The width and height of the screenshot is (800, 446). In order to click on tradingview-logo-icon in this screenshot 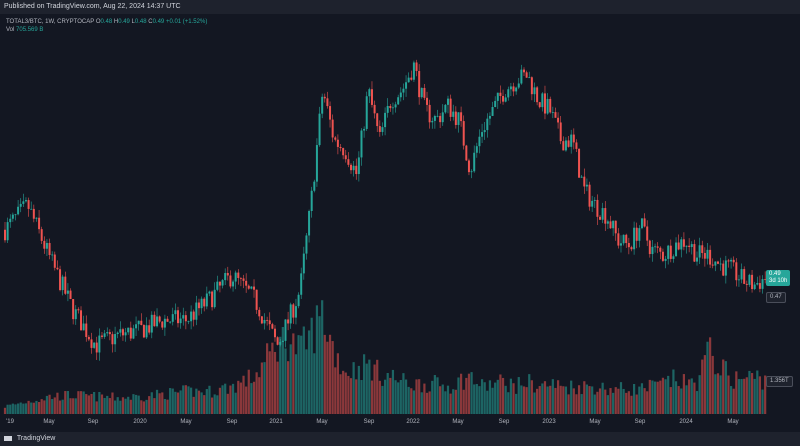, I will do `click(8, 438)`.